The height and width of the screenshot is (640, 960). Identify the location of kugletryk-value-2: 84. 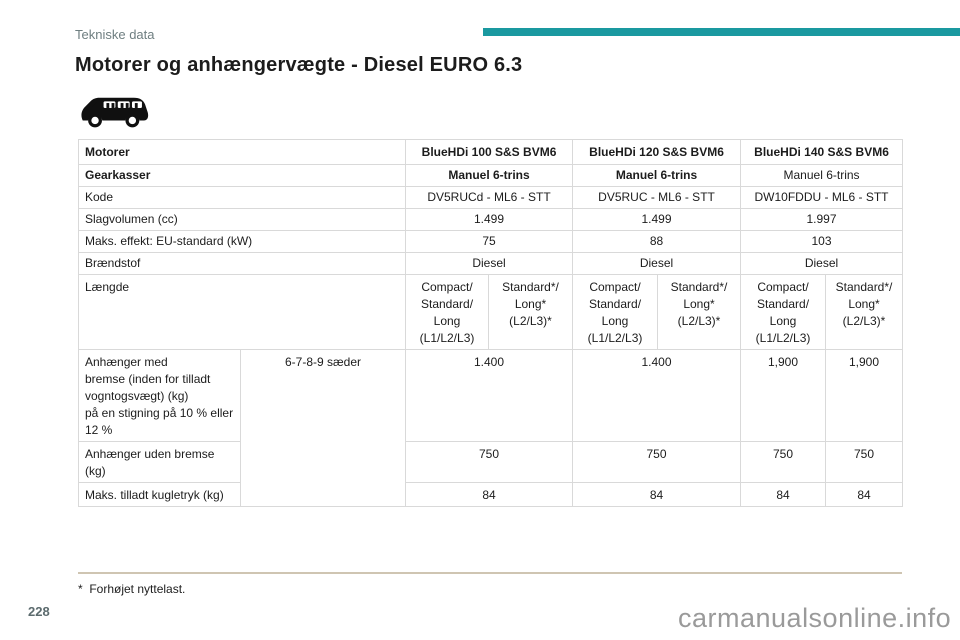
(657, 494).